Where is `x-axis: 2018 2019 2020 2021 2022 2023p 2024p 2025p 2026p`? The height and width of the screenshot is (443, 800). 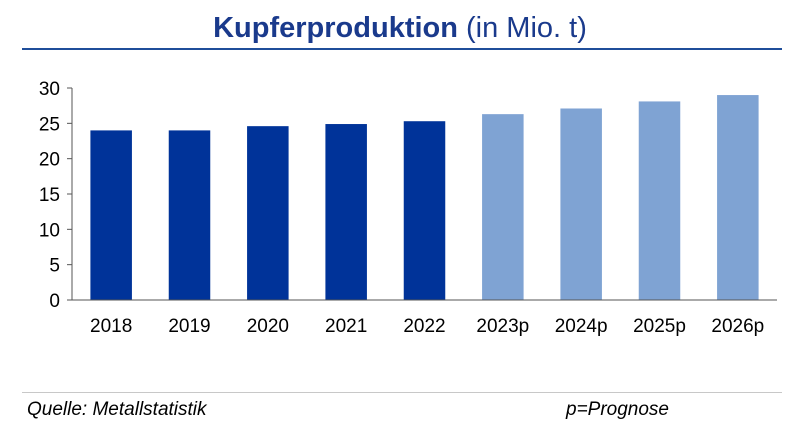
x-axis: 2018 2019 2020 2021 2022 2023p 2024p 2025p 2026p is located at coordinates (424, 318).